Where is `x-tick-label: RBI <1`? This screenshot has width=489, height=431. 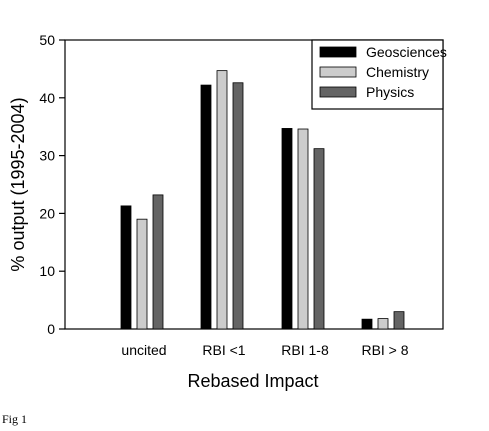
x-tick-label: RBI <1 is located at coordinates (223, 350).